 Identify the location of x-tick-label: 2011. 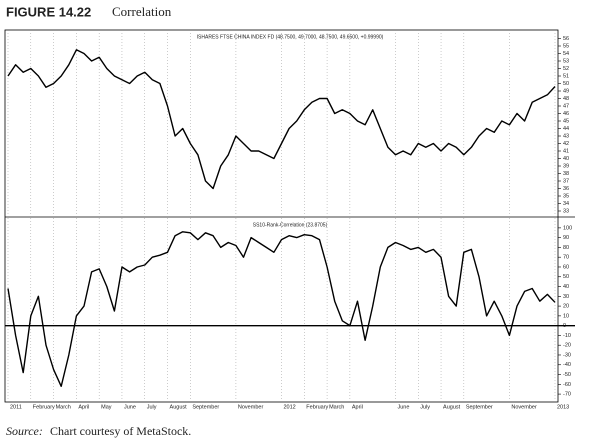
(16, 407).